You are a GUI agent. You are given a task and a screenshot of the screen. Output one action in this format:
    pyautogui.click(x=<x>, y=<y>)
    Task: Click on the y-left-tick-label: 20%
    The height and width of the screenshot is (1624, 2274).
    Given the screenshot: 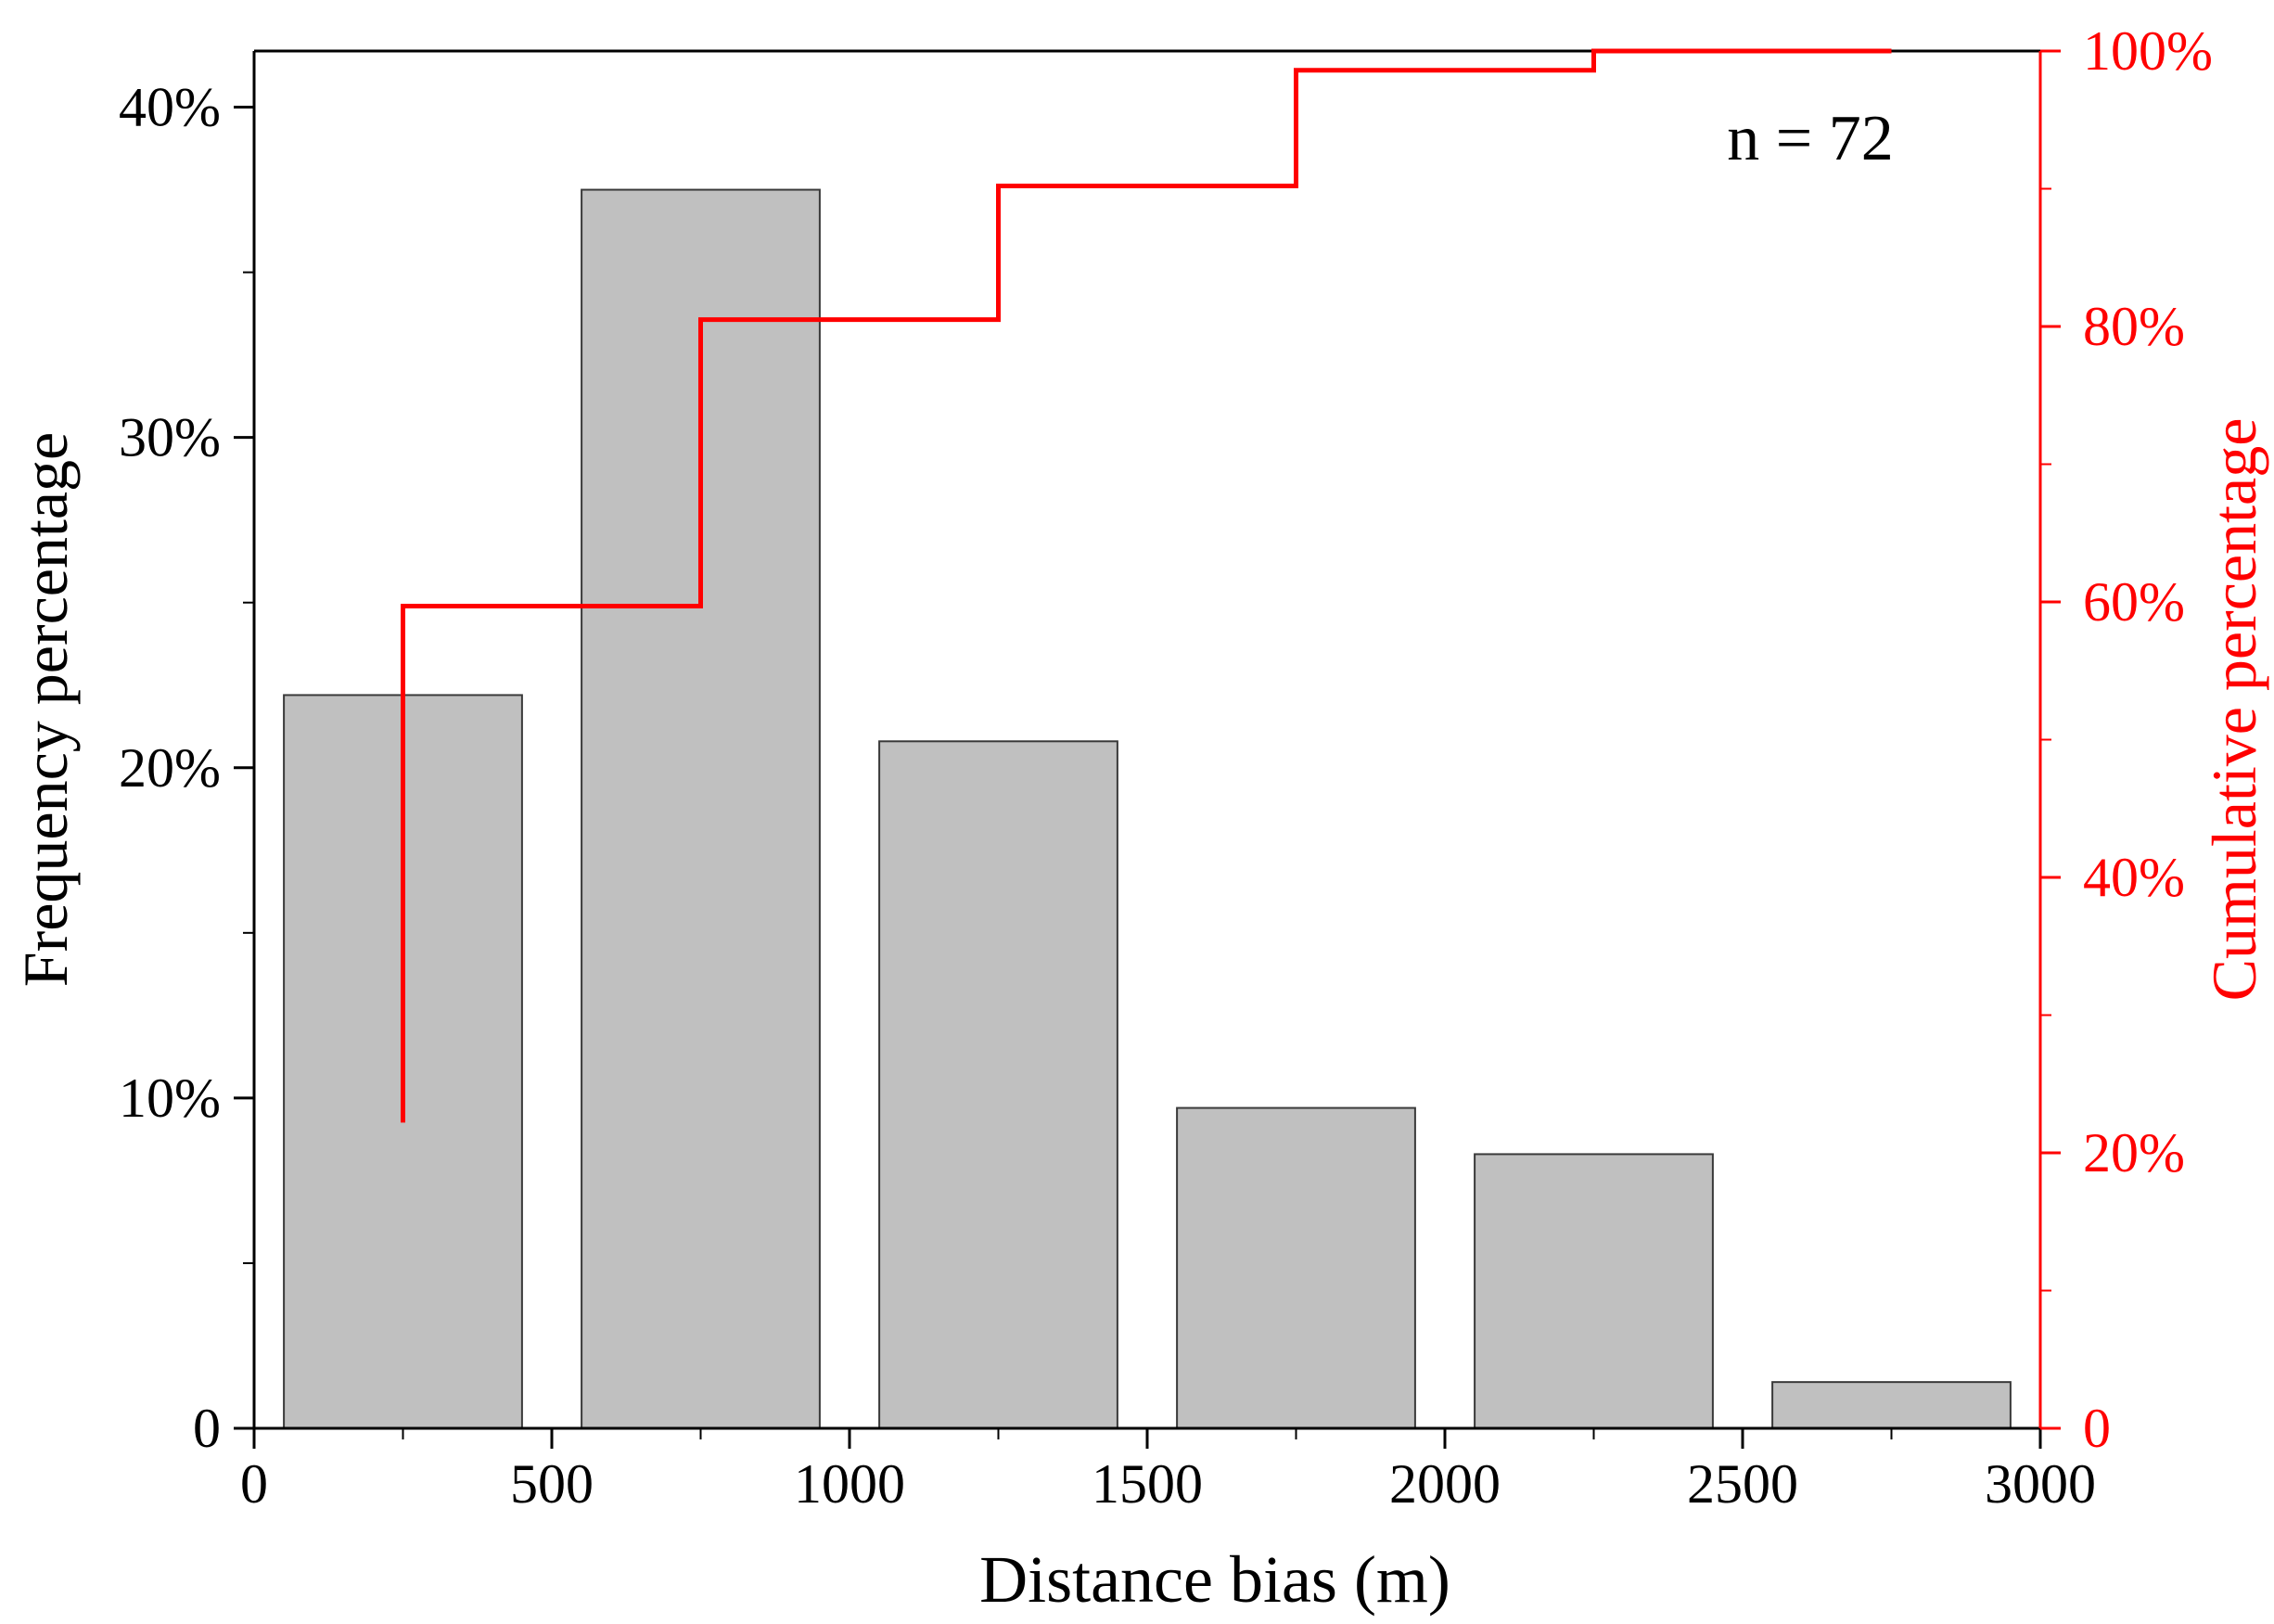 What is the action you would take?
    pyautogui.click(x=170, y=768)
    